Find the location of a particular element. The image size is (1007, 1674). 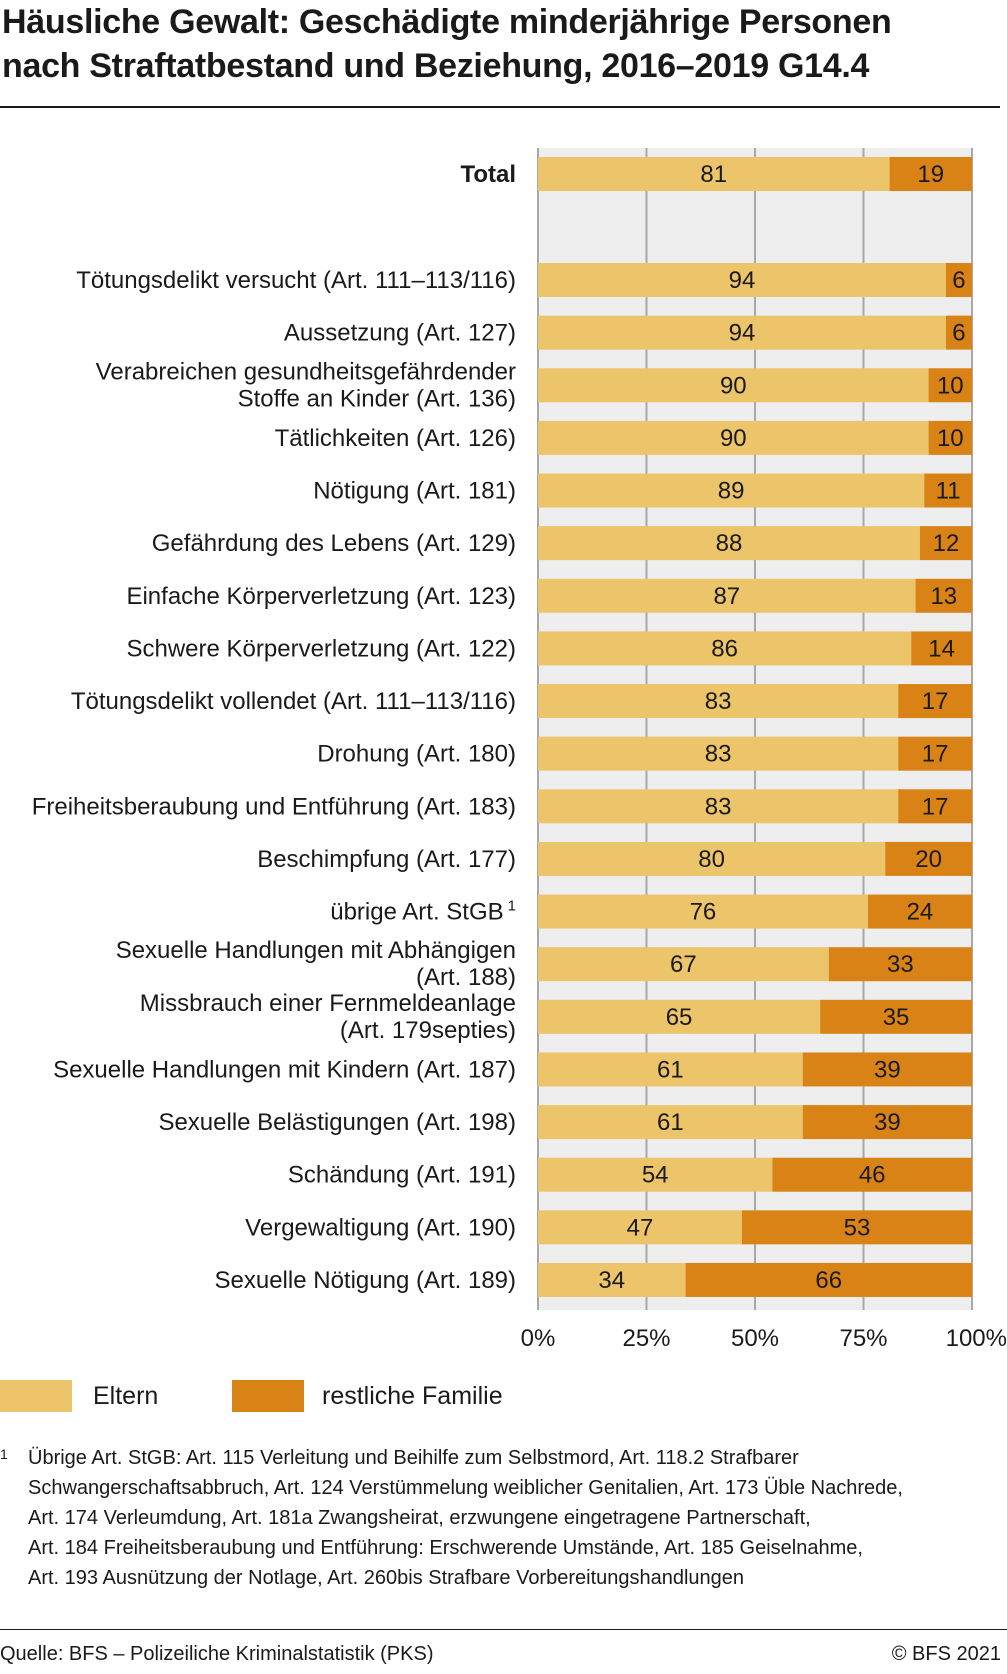

data-label: 53 is located at coordinates (857, 1227).